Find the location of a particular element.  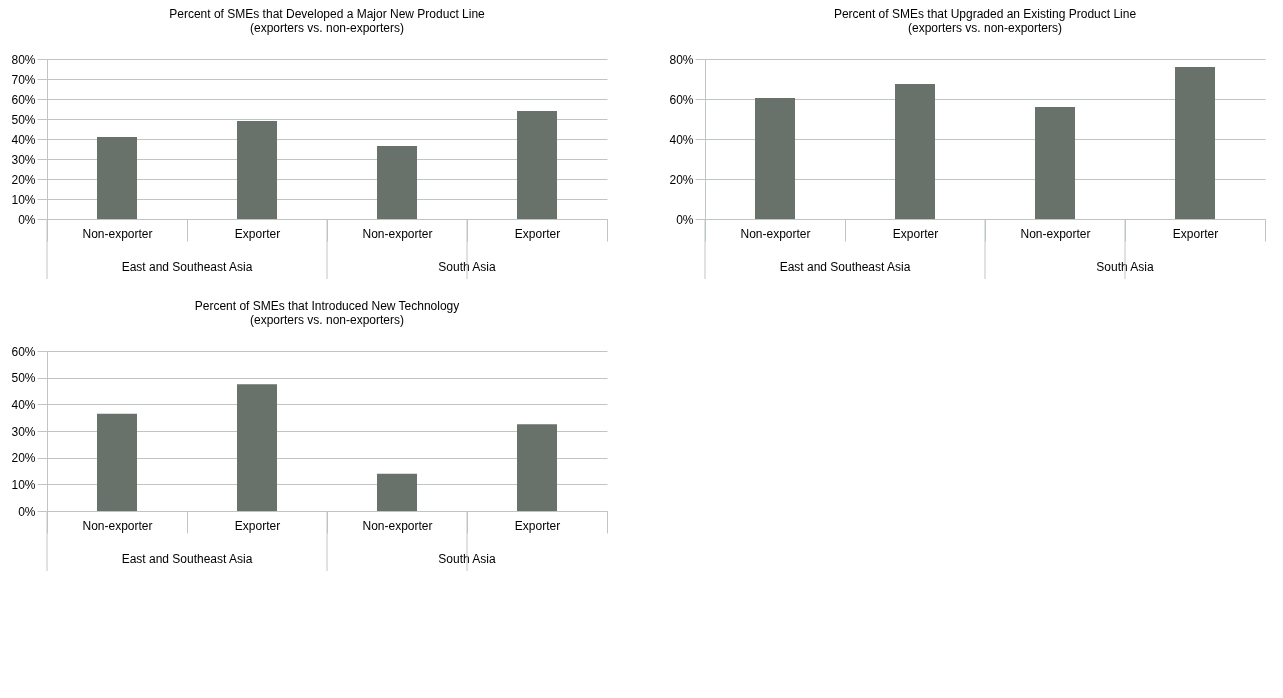

y-tick-label: 70% is located at coordinates (23, 79).